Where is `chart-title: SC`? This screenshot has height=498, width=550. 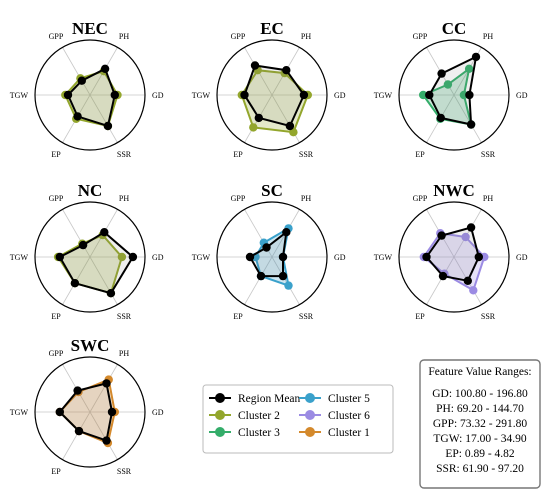 chart-title: SC is located at coordinates (272, 190).